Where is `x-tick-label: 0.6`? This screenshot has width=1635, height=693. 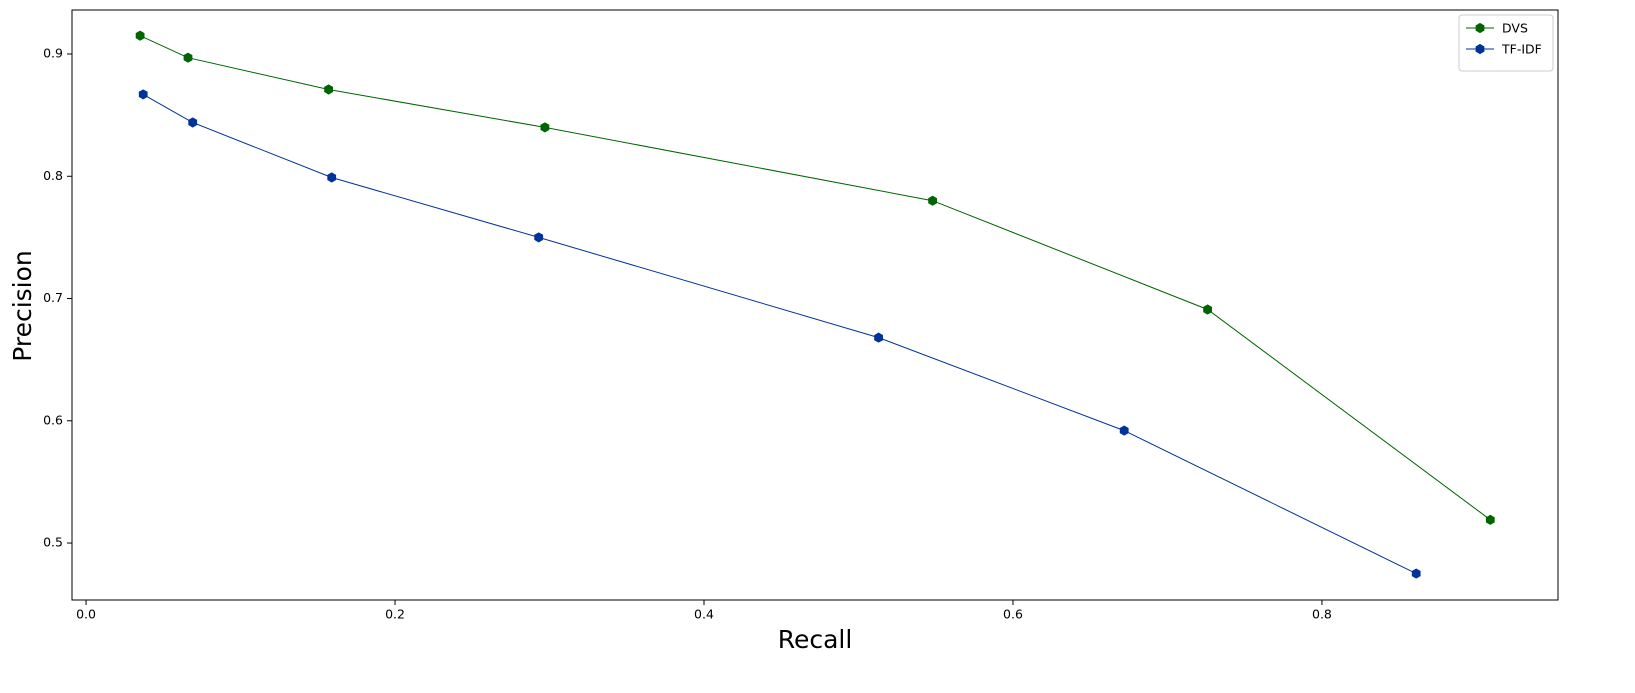 x-tick-label: 0.6 is located at coordinates (1013, 614).